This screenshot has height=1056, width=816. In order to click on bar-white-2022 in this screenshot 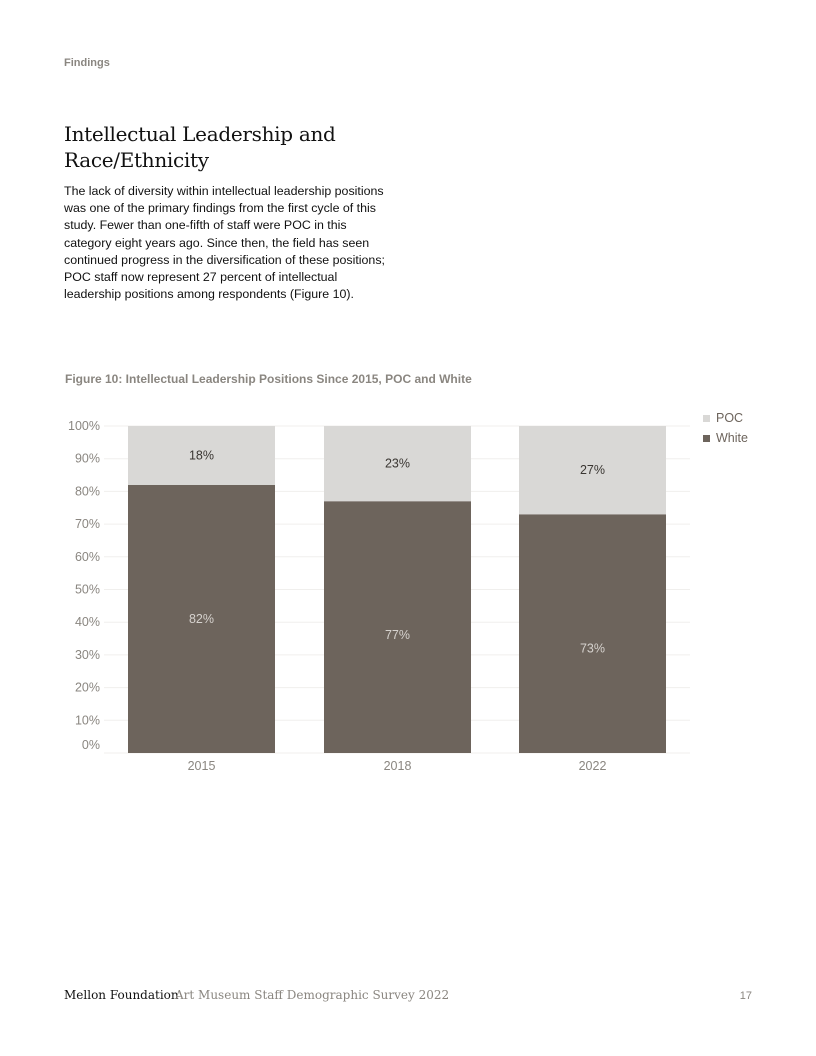, I will do `click(592, 633)`.